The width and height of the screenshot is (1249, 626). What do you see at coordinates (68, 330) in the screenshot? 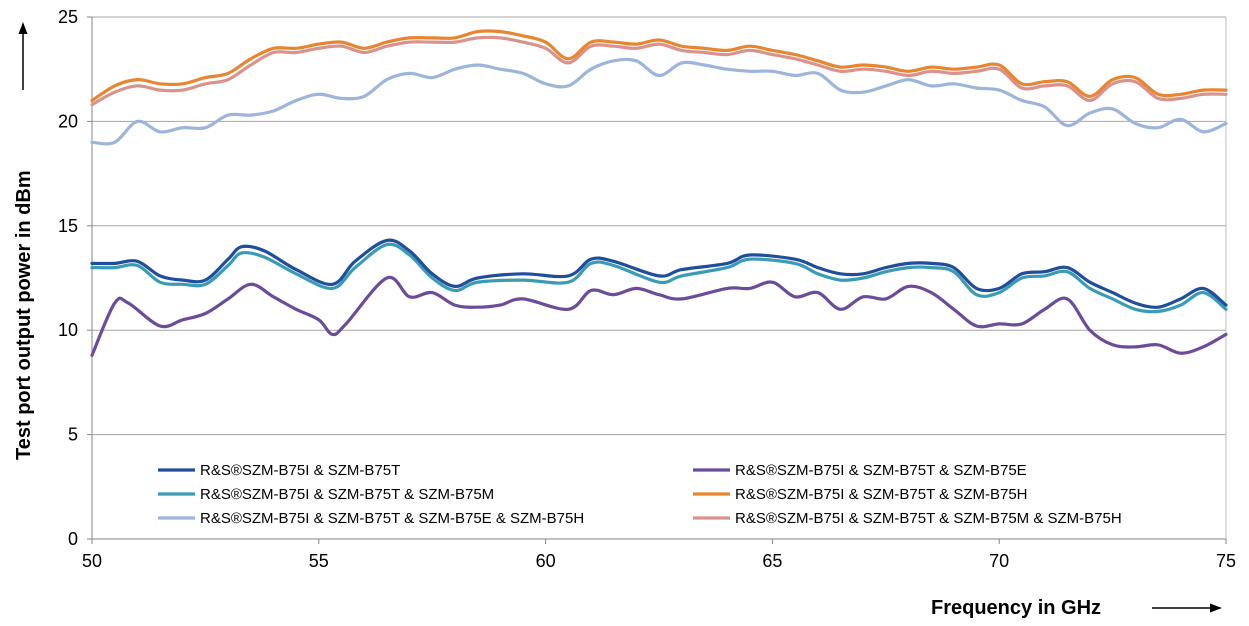
I see `y-tick-label-10: 10` at bounding box center [68, 330].